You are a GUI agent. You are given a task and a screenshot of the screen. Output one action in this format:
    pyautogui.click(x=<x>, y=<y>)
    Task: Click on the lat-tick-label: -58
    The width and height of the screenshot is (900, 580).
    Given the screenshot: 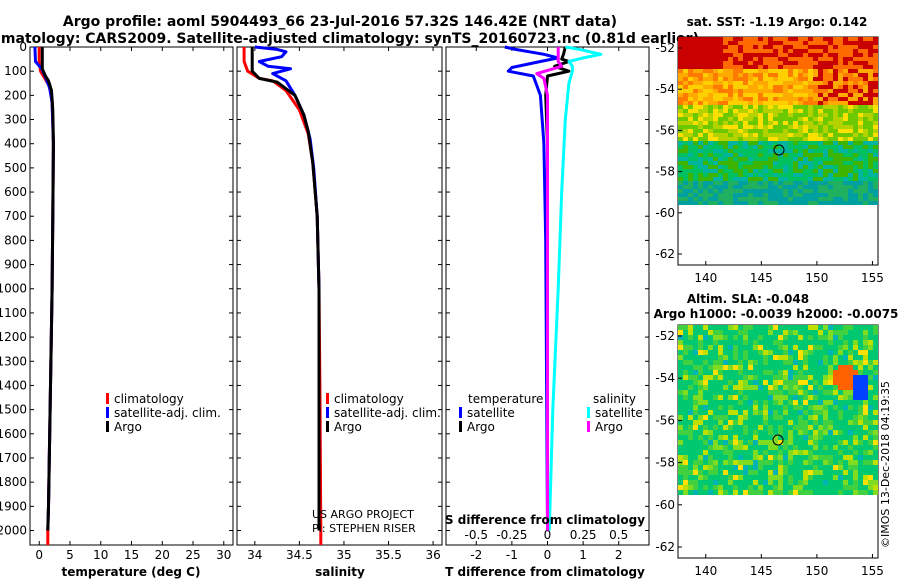 What is the action you would take?
    pyautogui.click(x=665, y=463)
    